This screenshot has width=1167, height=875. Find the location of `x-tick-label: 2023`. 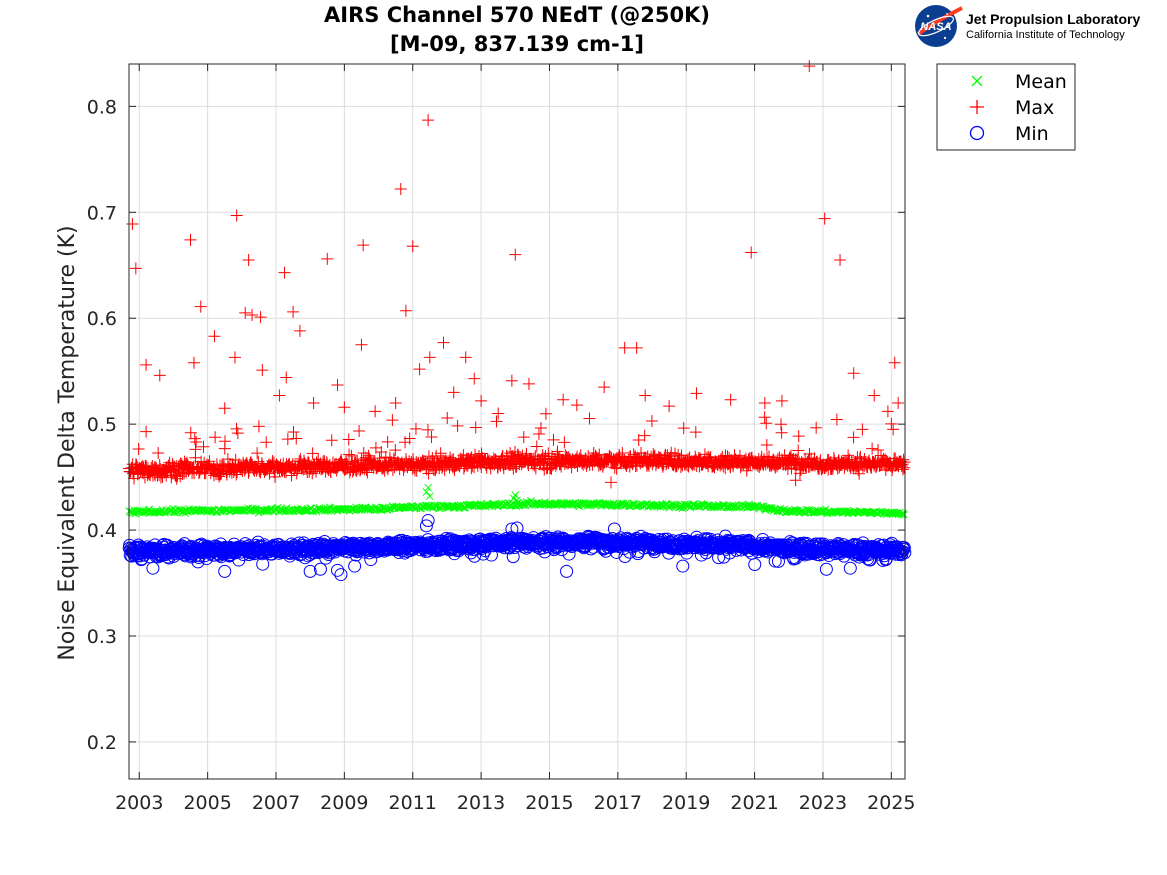

x-tick-label: 2023 is located at coordinates (823, 803).